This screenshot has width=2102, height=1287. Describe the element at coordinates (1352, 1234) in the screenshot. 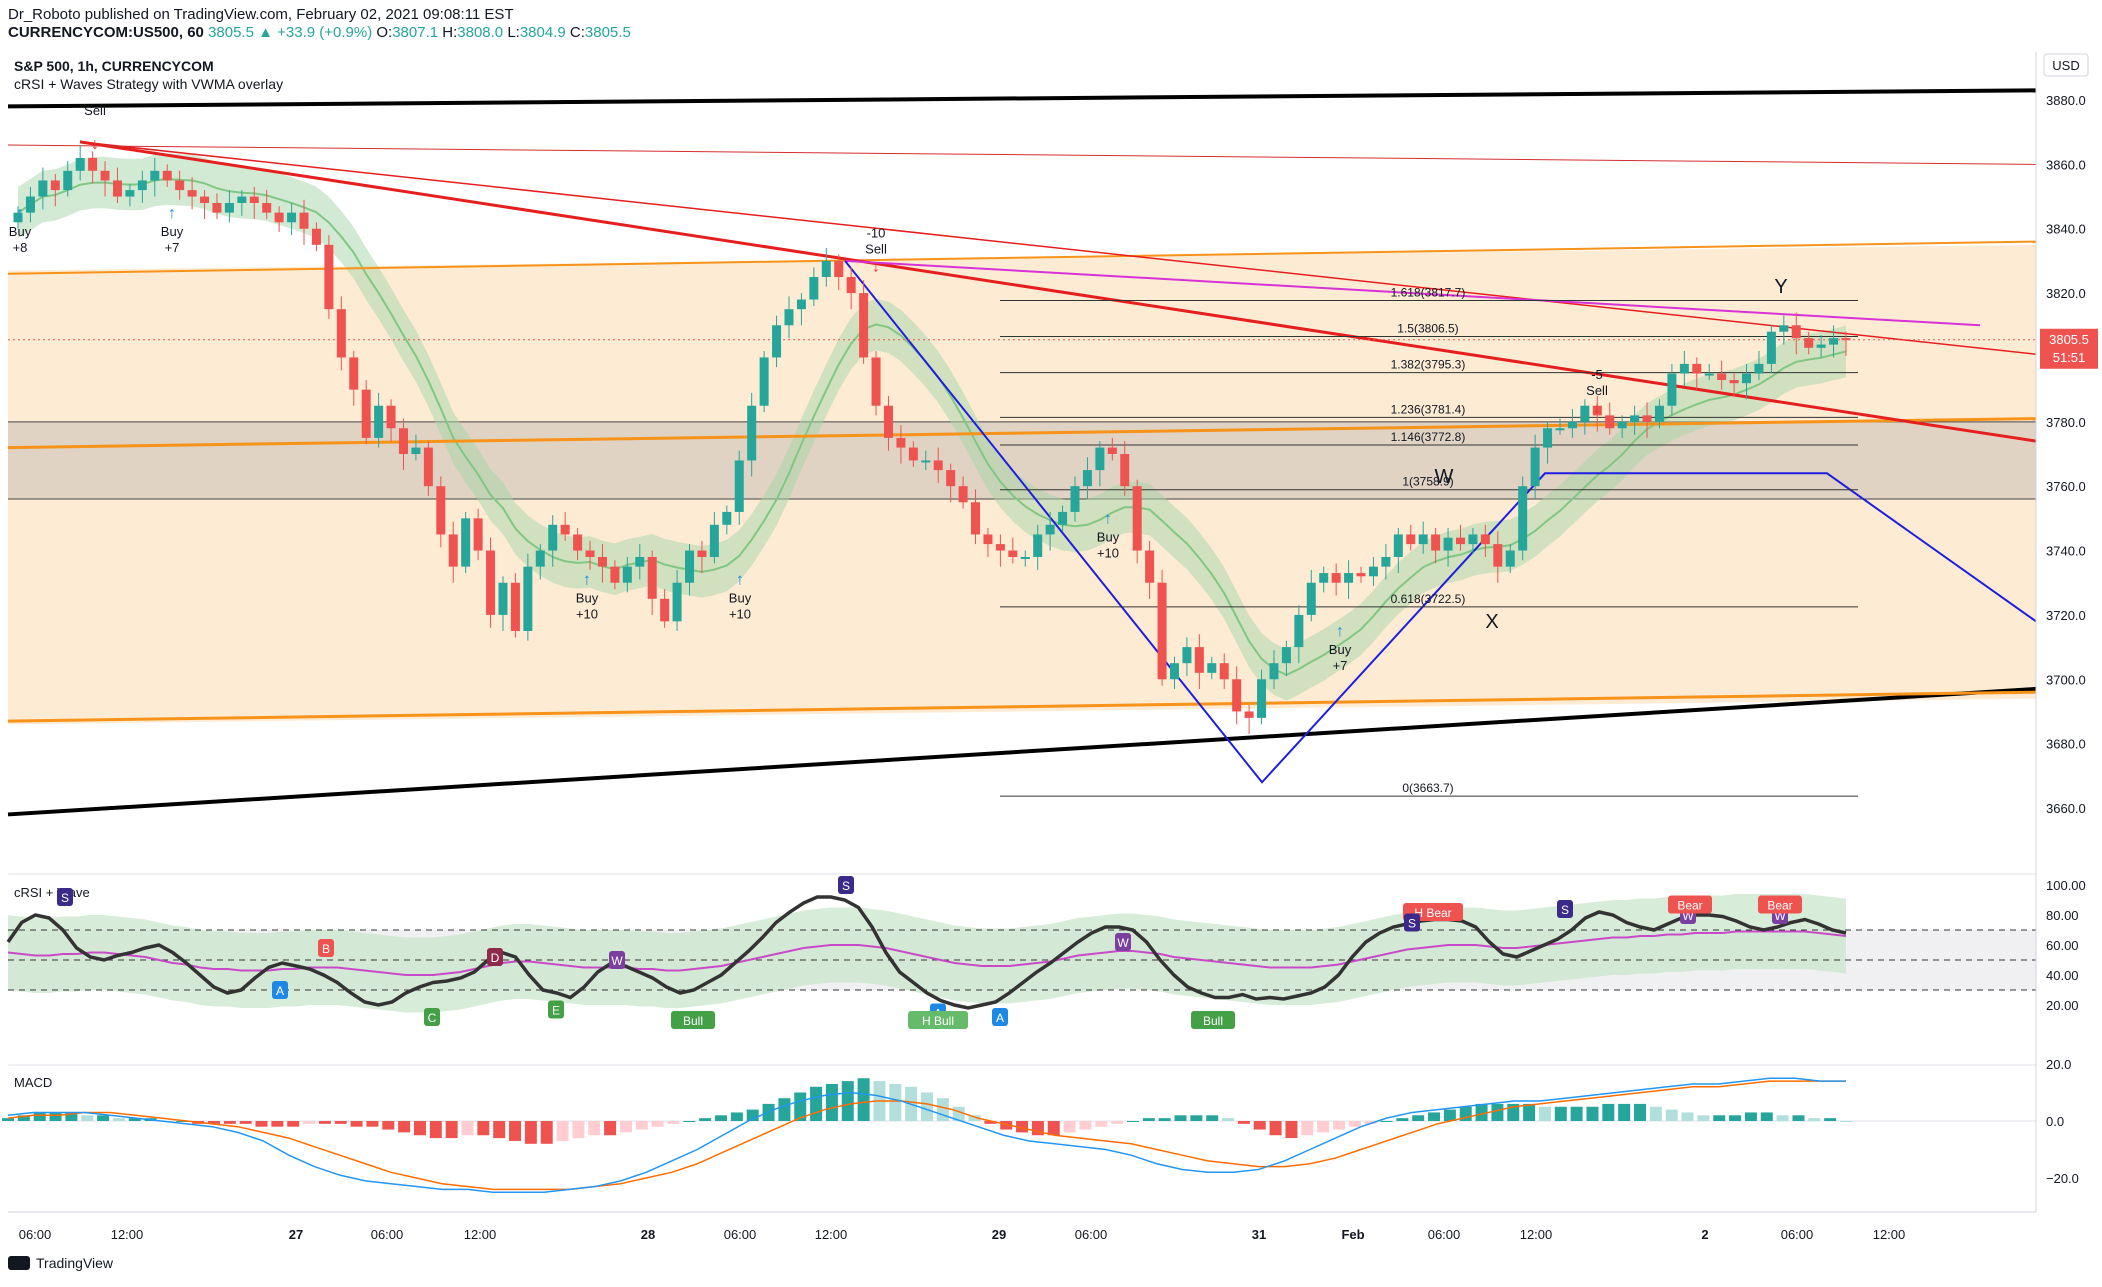

I see `time-tick: Feb` at that location.